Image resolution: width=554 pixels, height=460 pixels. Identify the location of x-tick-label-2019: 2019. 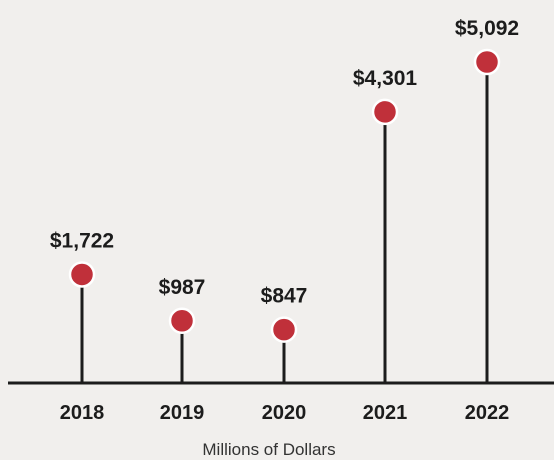
(182, 413).